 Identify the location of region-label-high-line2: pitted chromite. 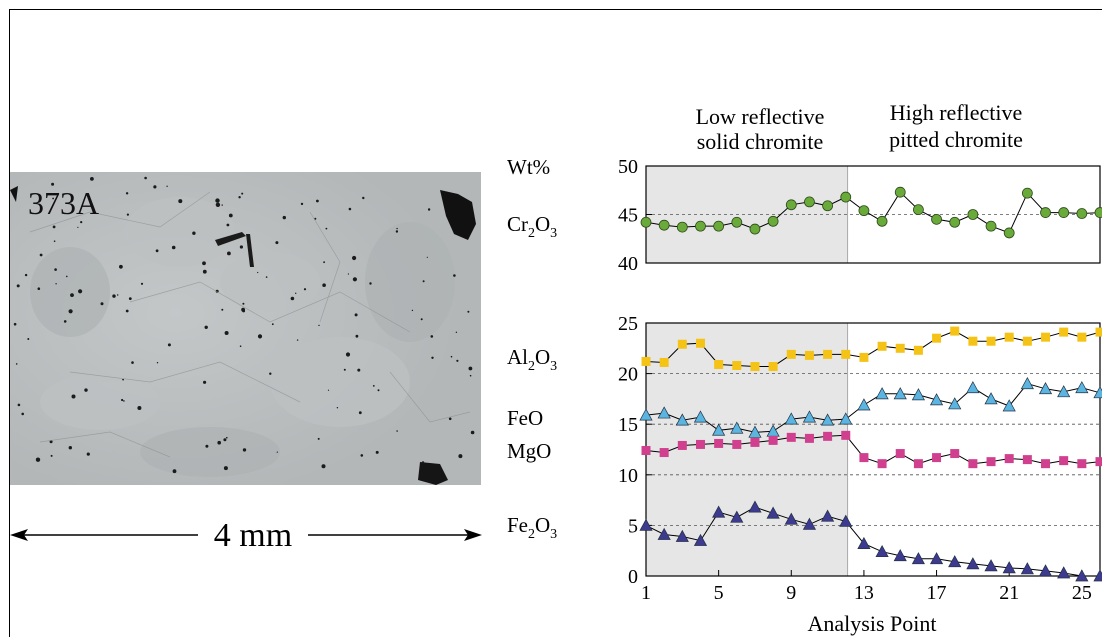
(956, 139).